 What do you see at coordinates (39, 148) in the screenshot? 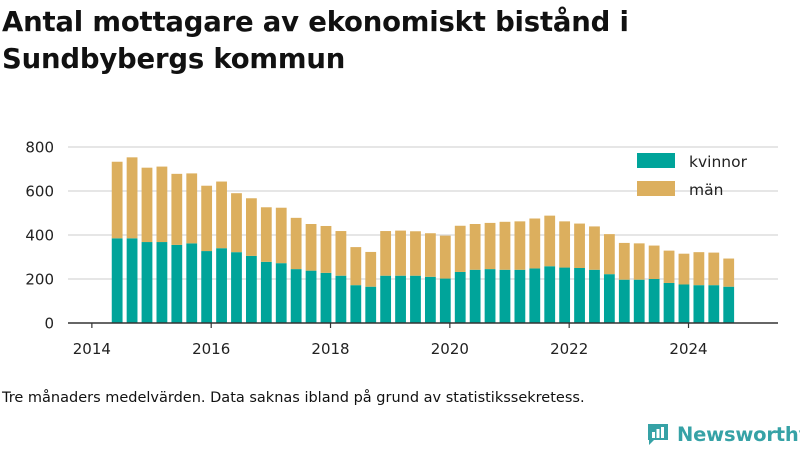
I see `y-tick-label: 800` at bounding box center [39, 148].